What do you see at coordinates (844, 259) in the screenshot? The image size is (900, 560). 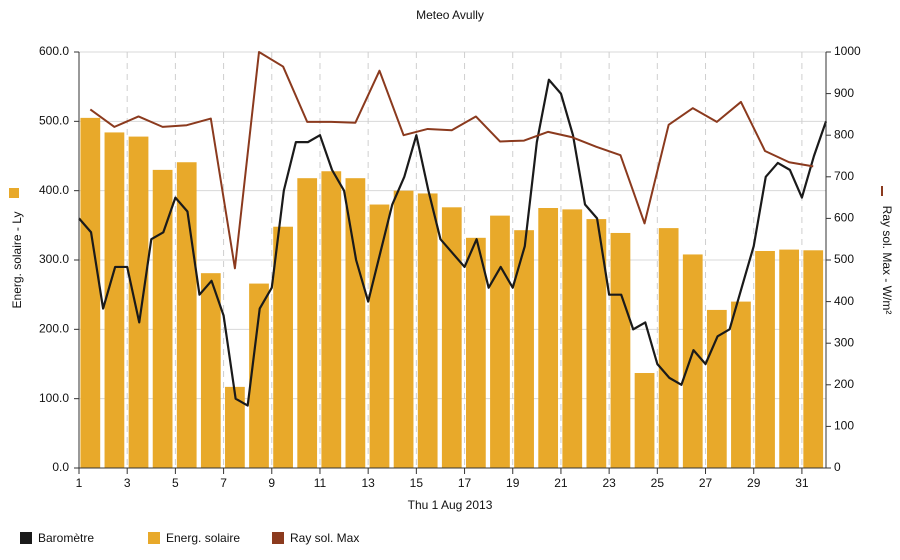 I see `y2-tick-label: 500` at bounding box center [844, 259].